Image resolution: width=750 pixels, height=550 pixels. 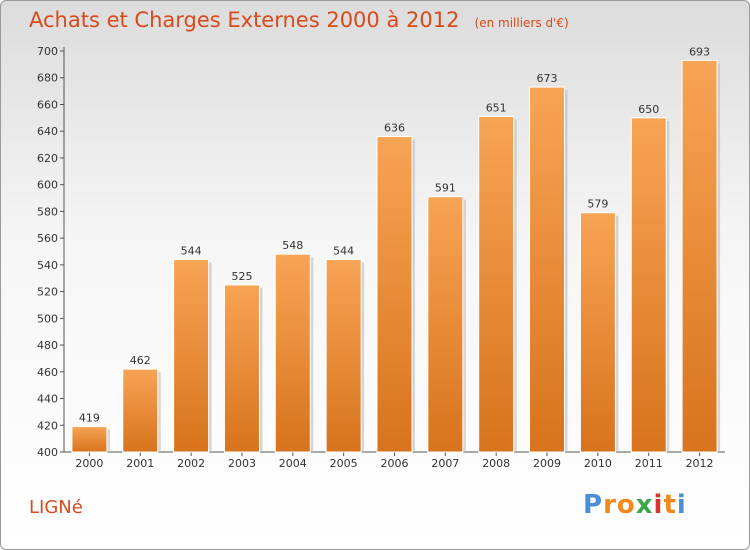 I want to click on y-tick-label: 500, so click(x=47, y=318).